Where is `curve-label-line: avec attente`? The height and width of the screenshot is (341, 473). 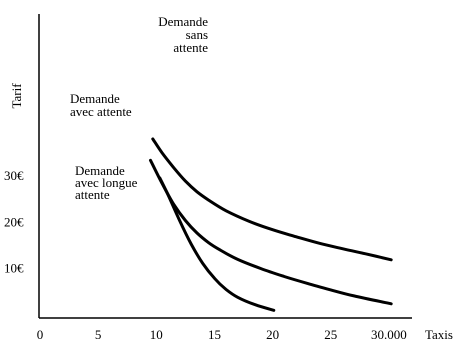 curve-label-line: avec attente is located at coordinates (101, 111).